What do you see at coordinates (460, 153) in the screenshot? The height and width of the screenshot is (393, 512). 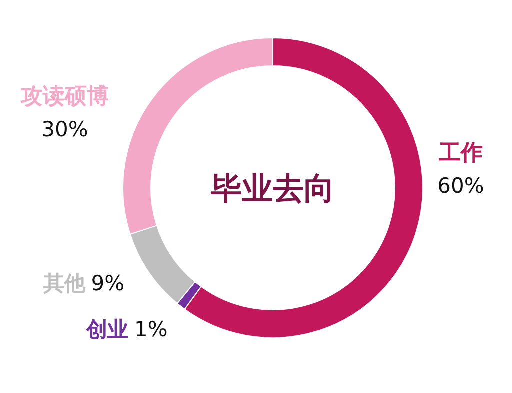 I see `slice-label: 工作` at bounding box center [460, 153].